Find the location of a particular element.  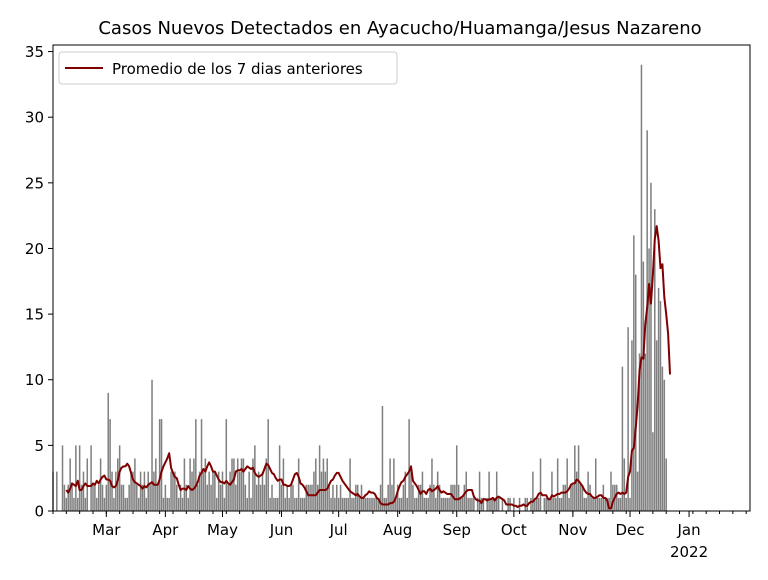

x-tick-label: Jul is located at coordinates (338, 530).